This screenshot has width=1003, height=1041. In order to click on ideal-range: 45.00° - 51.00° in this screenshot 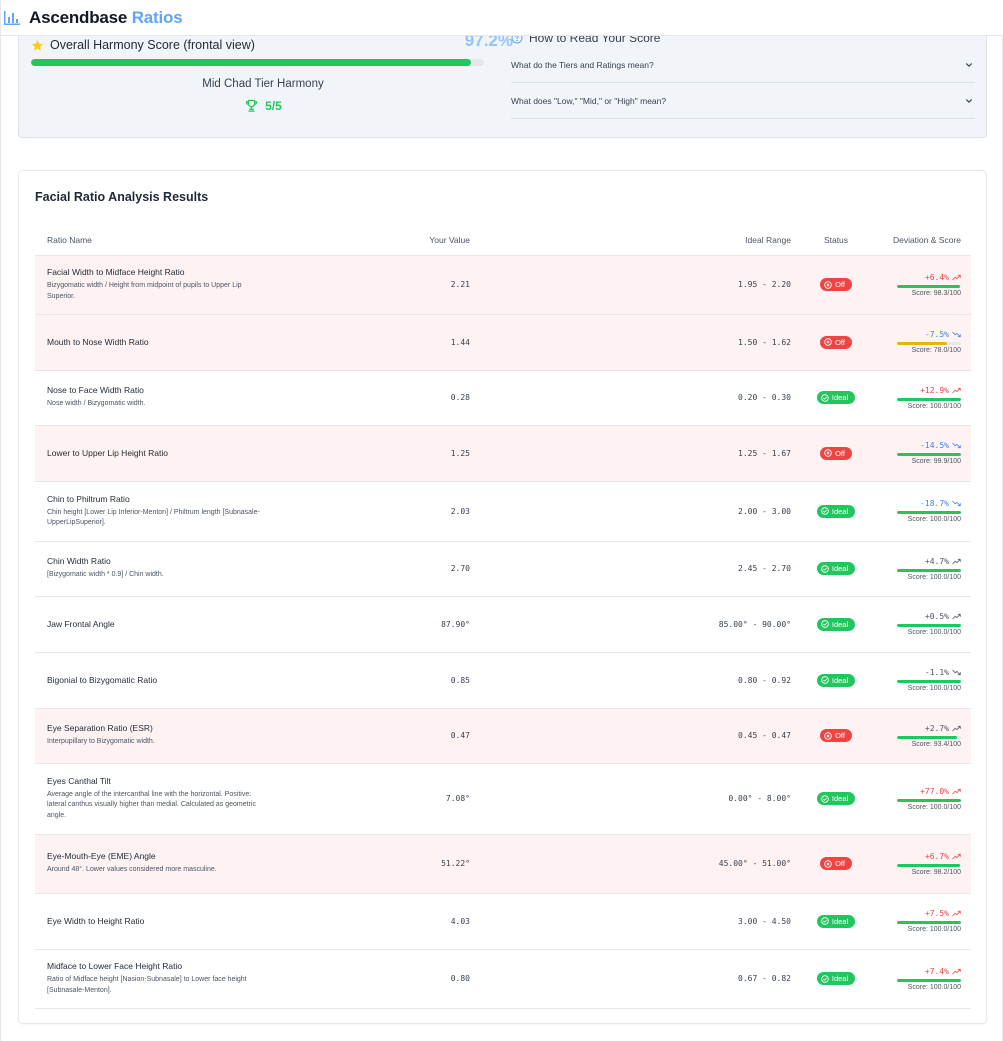, I will do `click(630, 864)`.